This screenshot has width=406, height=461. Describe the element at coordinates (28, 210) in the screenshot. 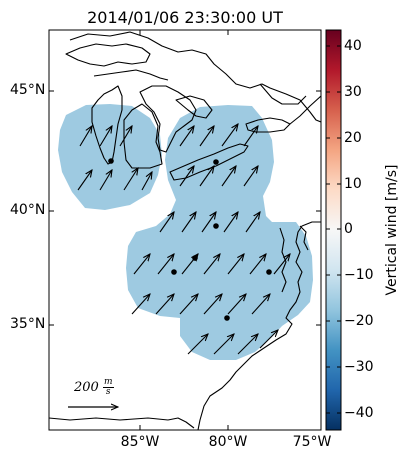

I see `lat-label-40: 40°N` at that location.